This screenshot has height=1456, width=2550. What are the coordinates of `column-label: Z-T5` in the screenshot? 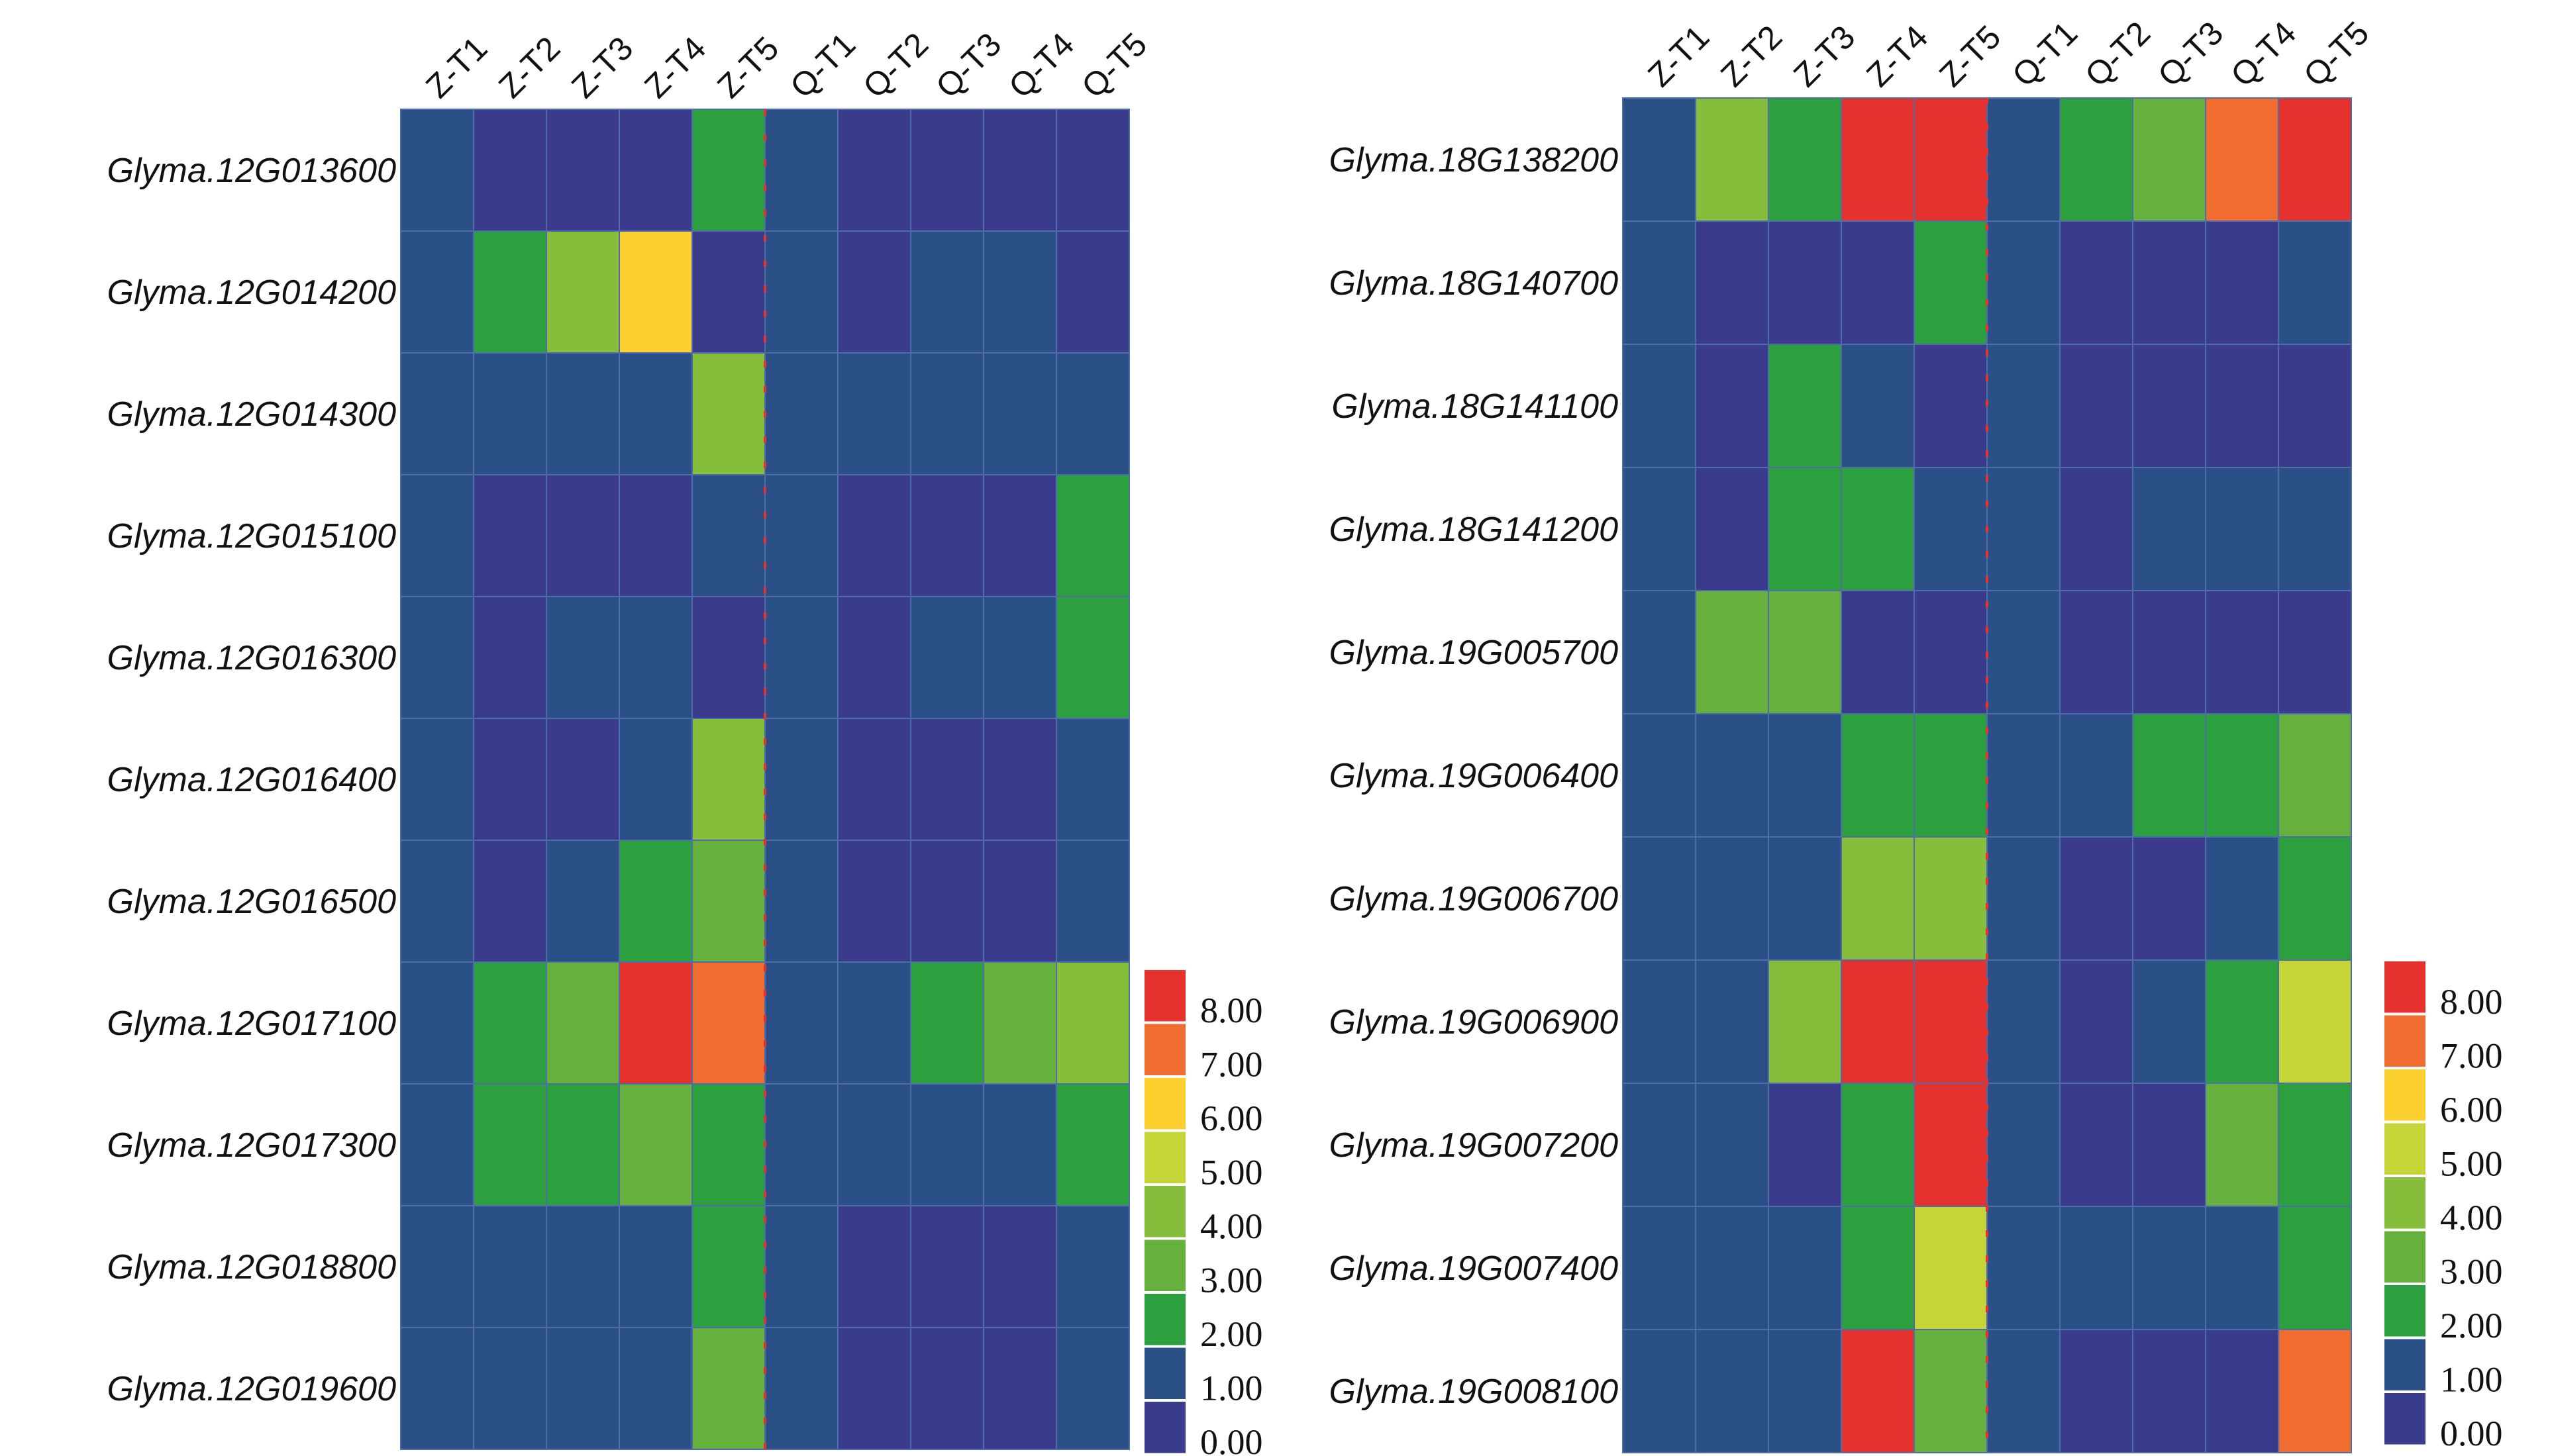 It's located at (748, 67).